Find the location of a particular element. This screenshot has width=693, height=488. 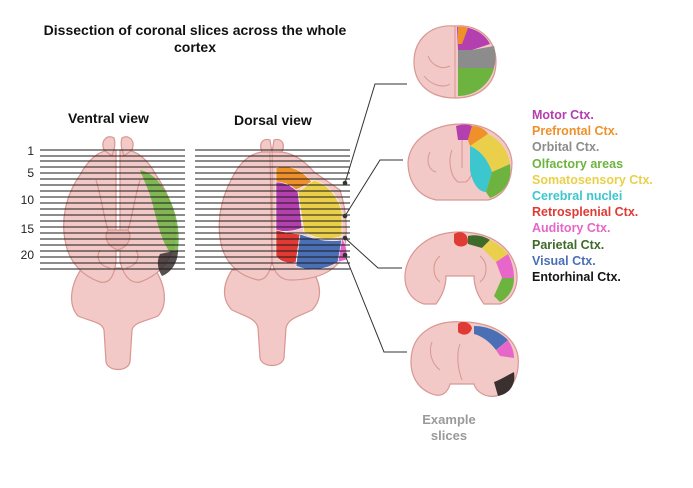

legend-item: Parietal Ctx. is located at coordinates (568, 244).